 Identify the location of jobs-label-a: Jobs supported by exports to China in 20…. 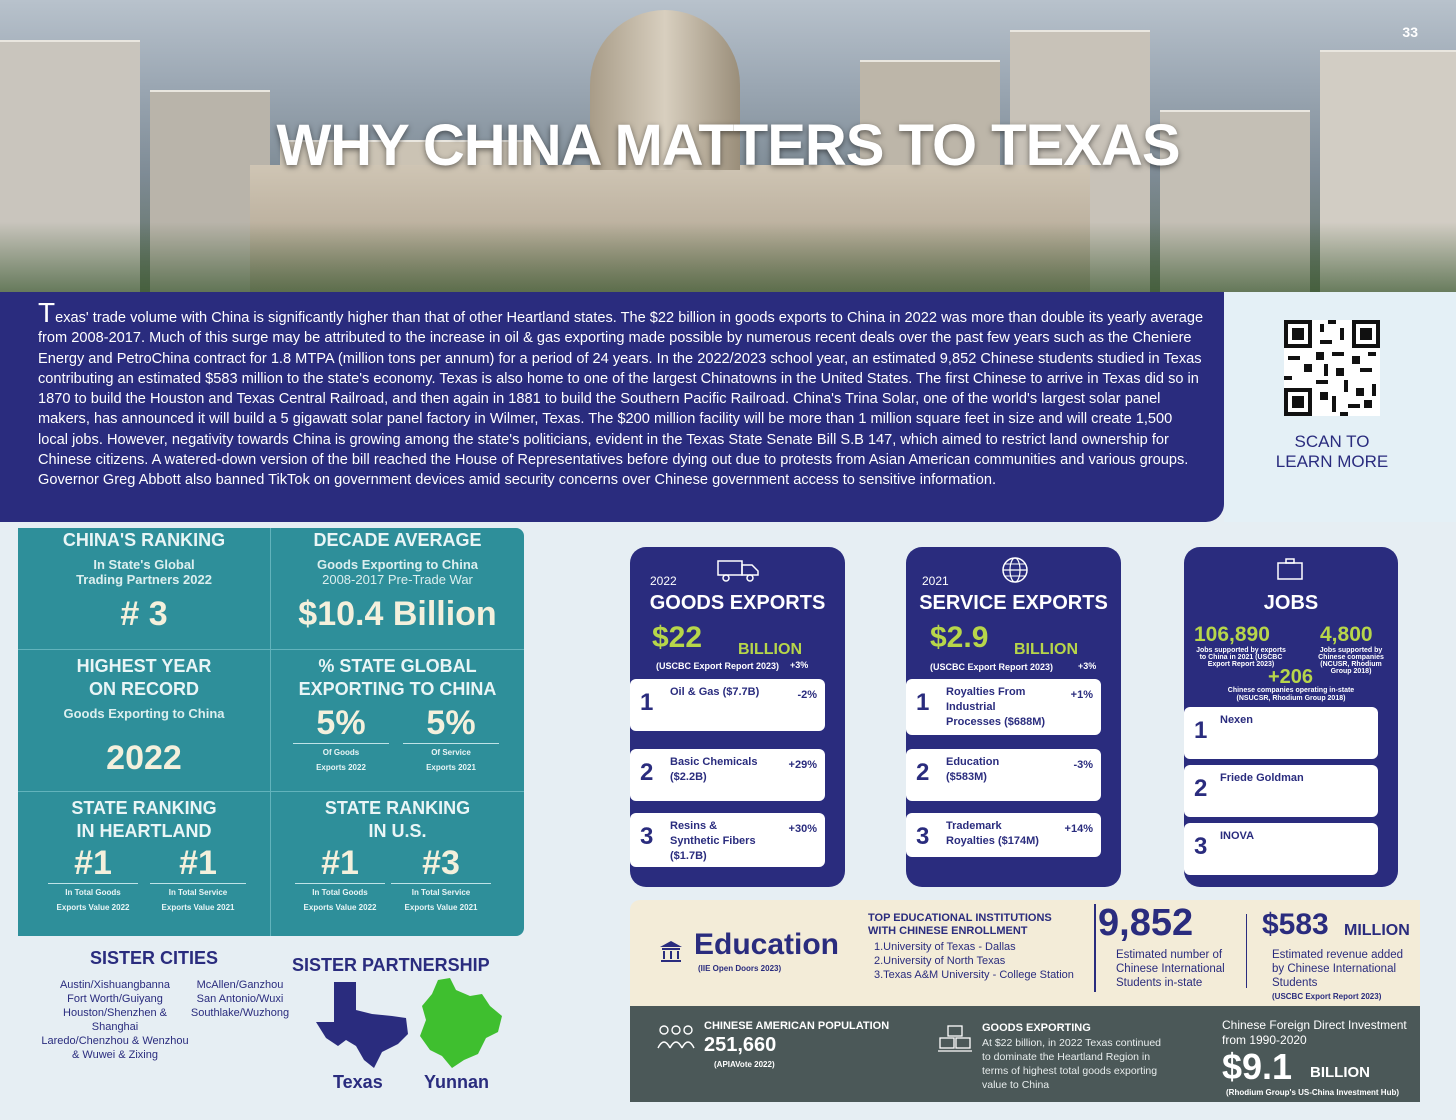
(1241, 657).